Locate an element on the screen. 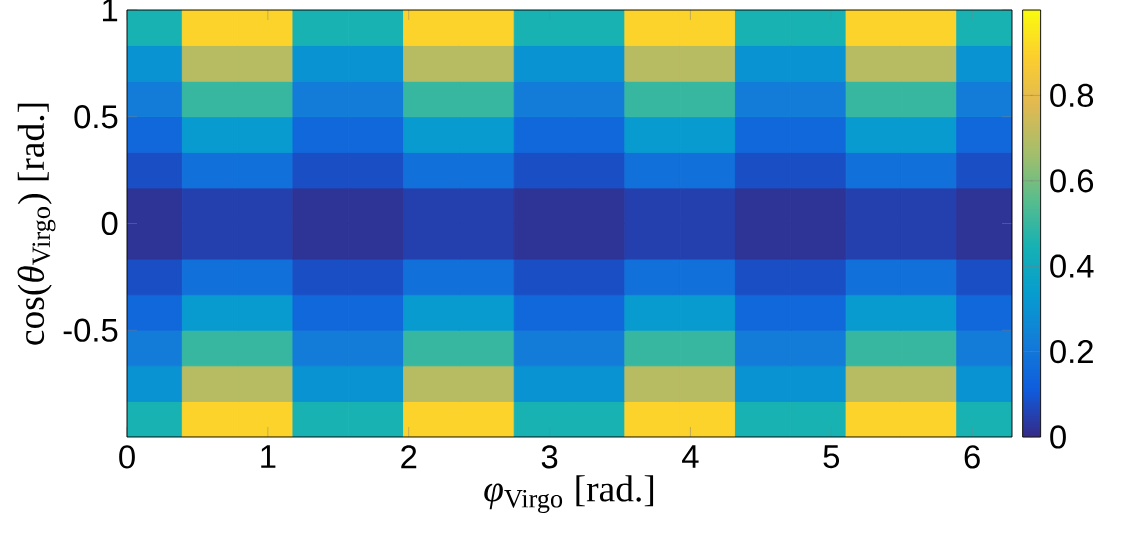 Image resolution: width=1128 pixels, height=544 pixels. x-tick-label: 1 is located at coordinates (268, 456).